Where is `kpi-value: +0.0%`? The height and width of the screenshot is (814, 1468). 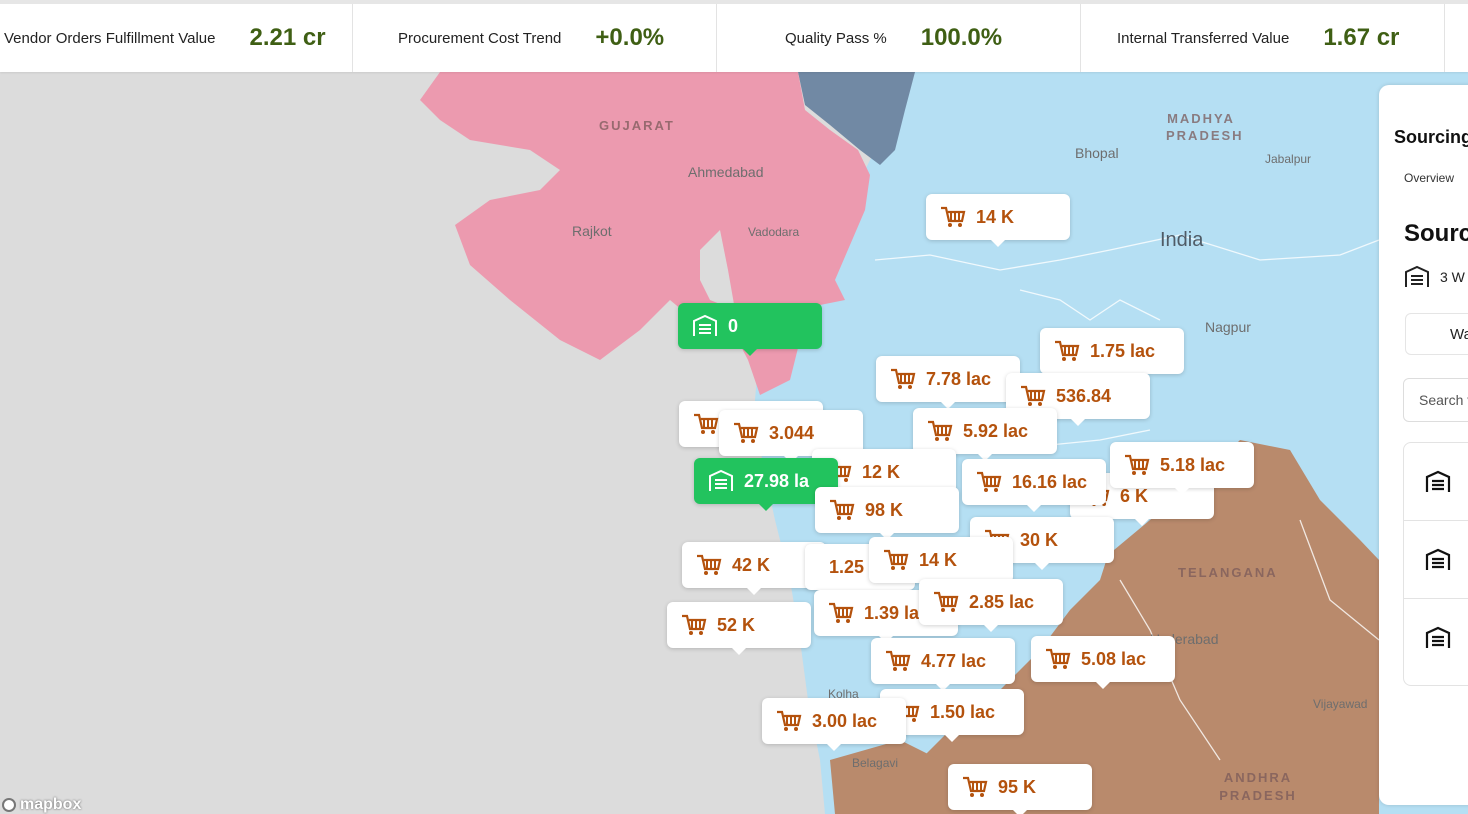
kpi-value: +0.0% is located at coordinates (630, 37).